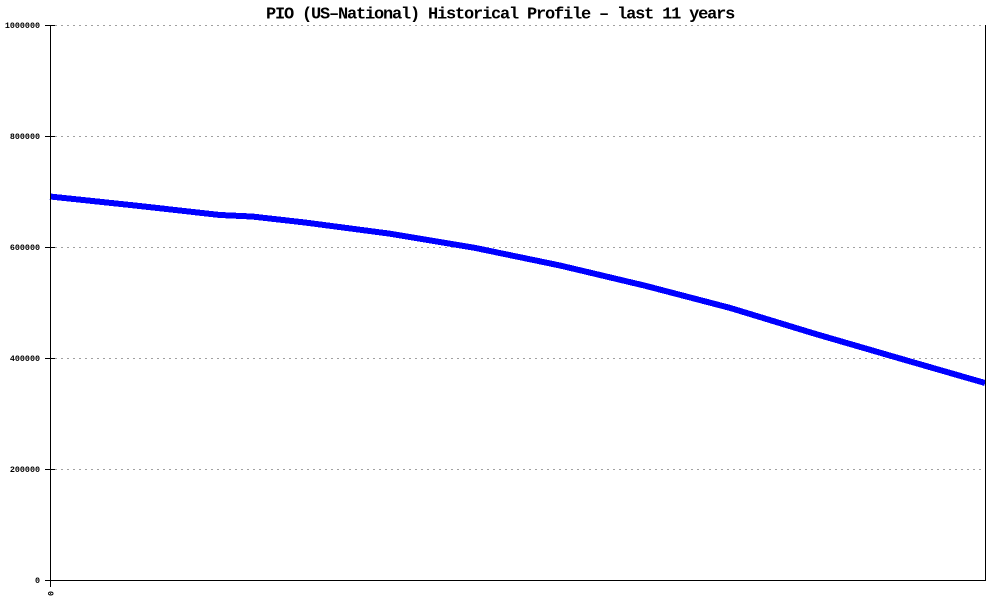 This screenshot has width=1000, height=600. Describe the element at coordinates (25, 248) in the screenshot. I see `svg-text: 600000` at that location.